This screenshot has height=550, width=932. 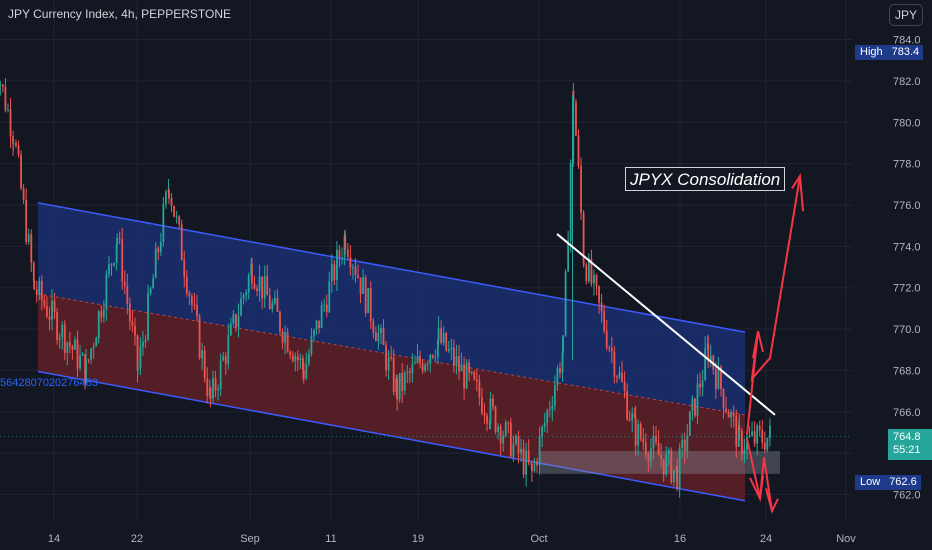 What do you see at coordinates (705, 179) in the screenshot?
I see `consolidation-annotation: JPYX Consolidation` at bounding box center [705, 179].